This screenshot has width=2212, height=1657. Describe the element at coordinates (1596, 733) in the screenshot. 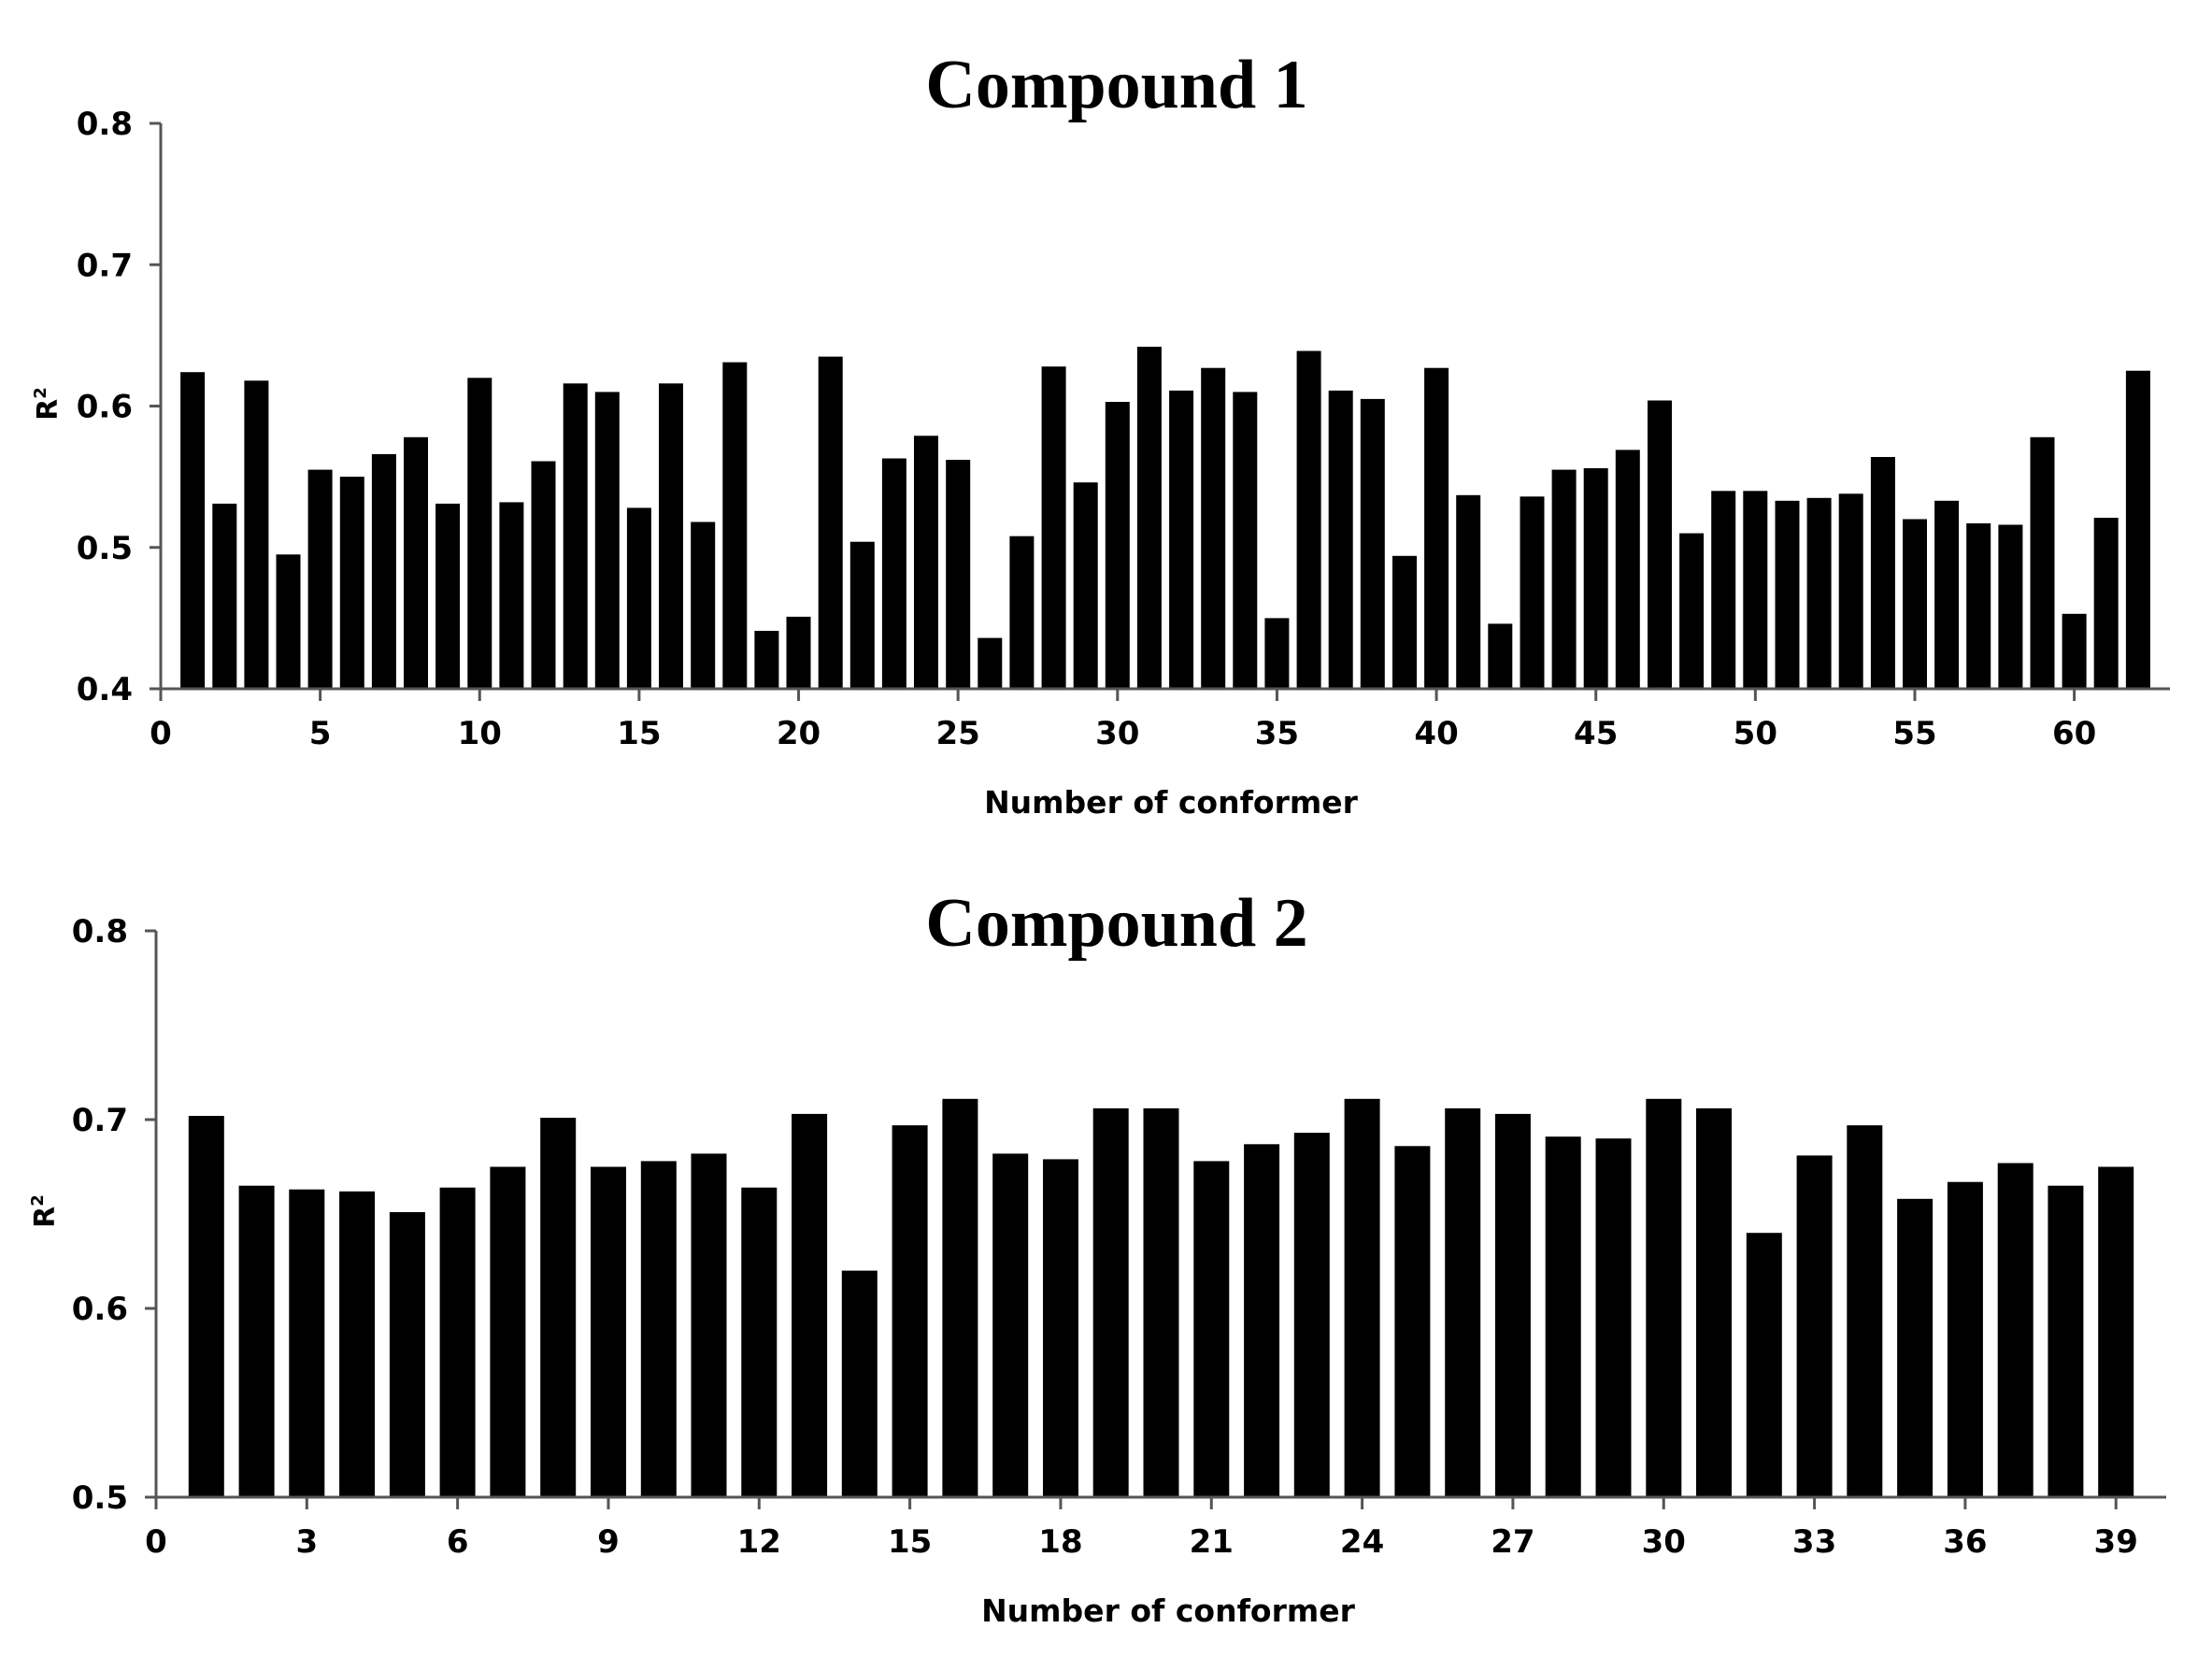

I see `x-tick-label: 45` at that location.